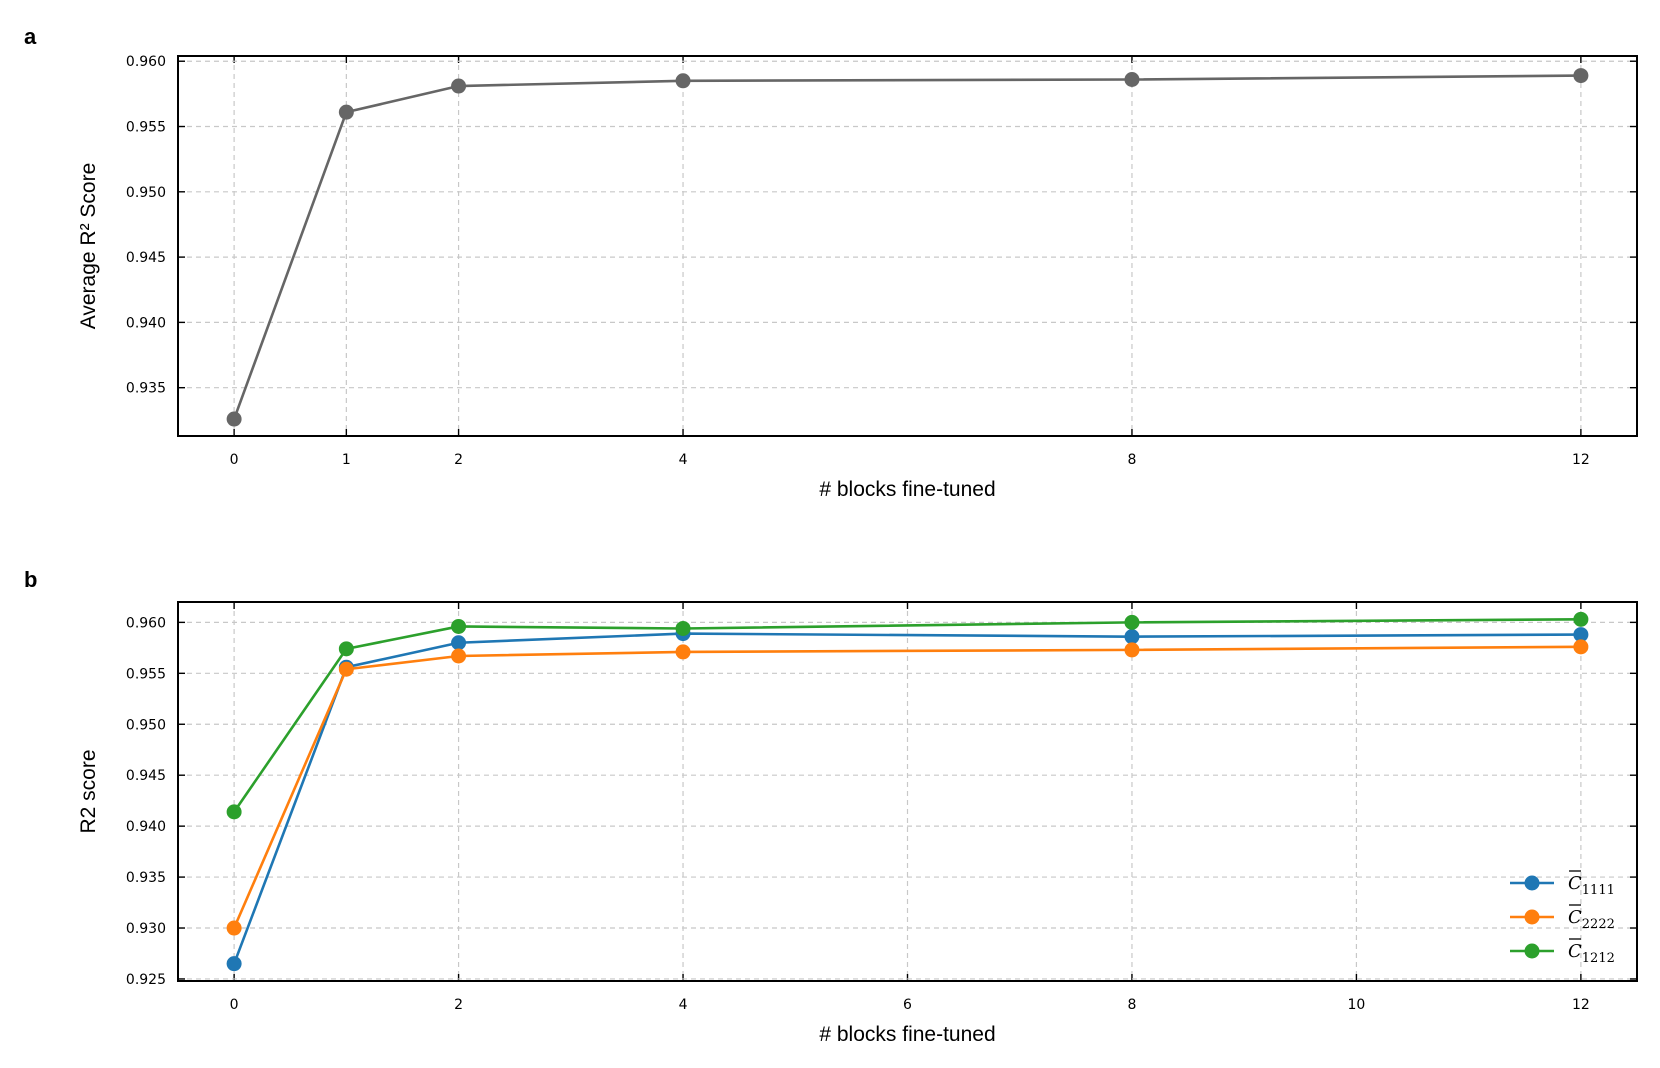 This screenshot has width=1660, height=1068. Describe the element at coordinates (1591, 885) in the screenshot. I see `legend-label: C1111` at that location.